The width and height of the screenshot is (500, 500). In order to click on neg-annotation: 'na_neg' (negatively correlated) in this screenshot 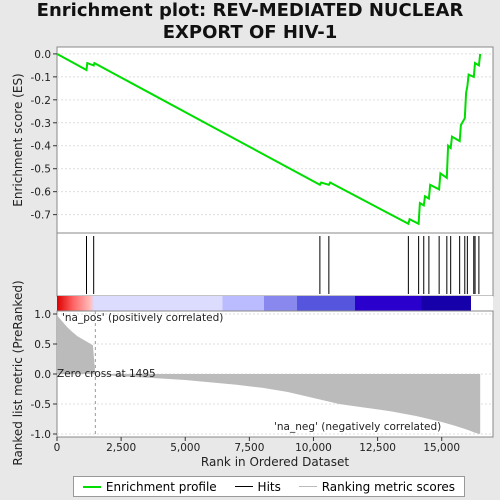, I will do `click(357, 427)`.